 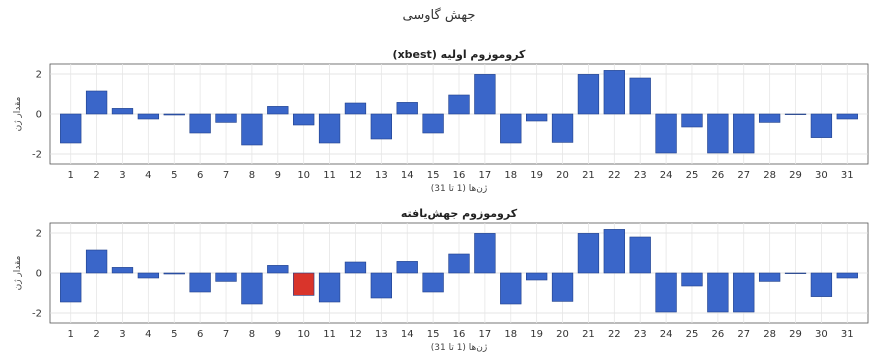 I want to click on x-tick-label: 2, so click(x=96, y=334).